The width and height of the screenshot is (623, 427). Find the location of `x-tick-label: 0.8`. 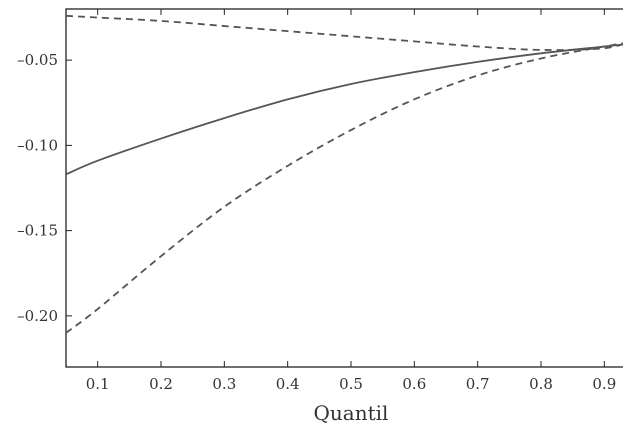

x-tick-label: 0.8 is located at coordinates (541, 384).